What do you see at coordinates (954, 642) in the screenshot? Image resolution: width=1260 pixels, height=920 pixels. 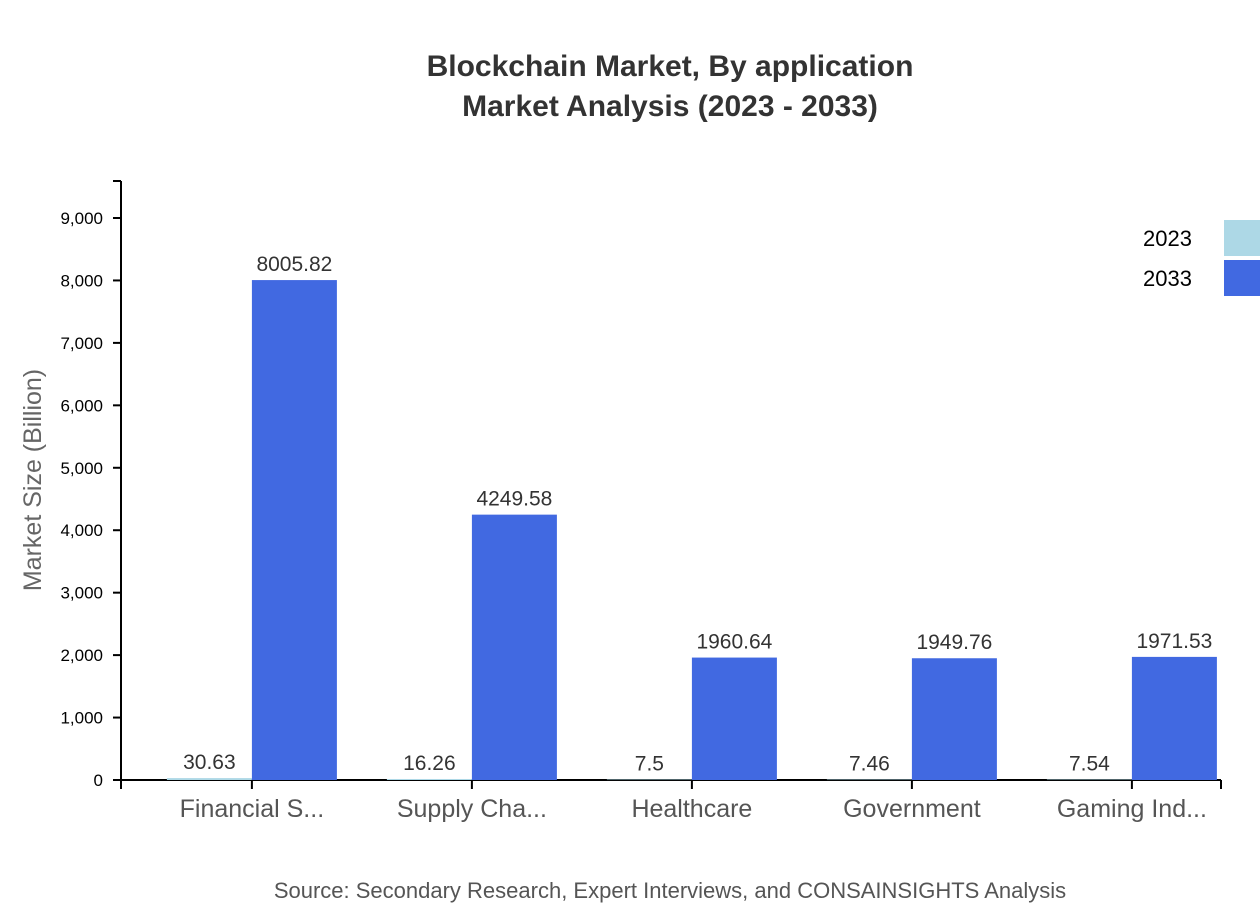 I see `value-label: 1949.76` at bounding box center [954, 642].